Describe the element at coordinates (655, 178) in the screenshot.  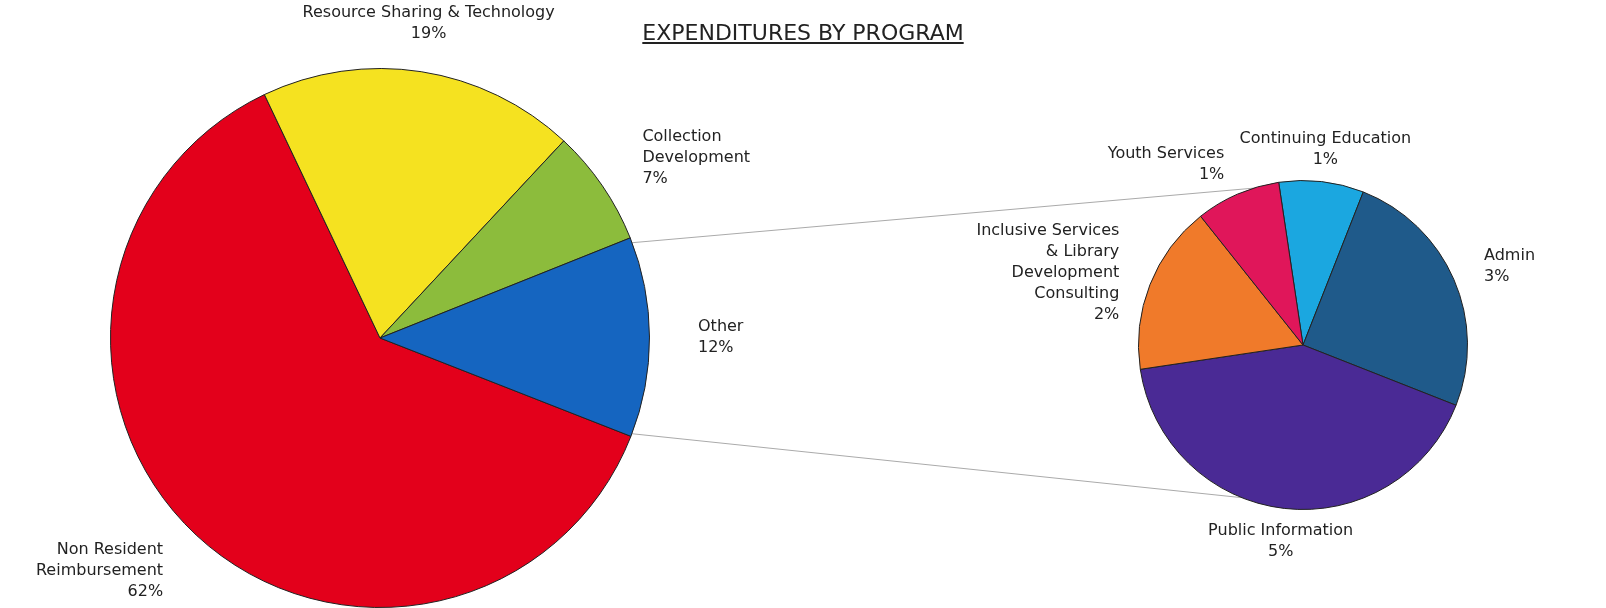
I see `data-label: 7%` at that location.